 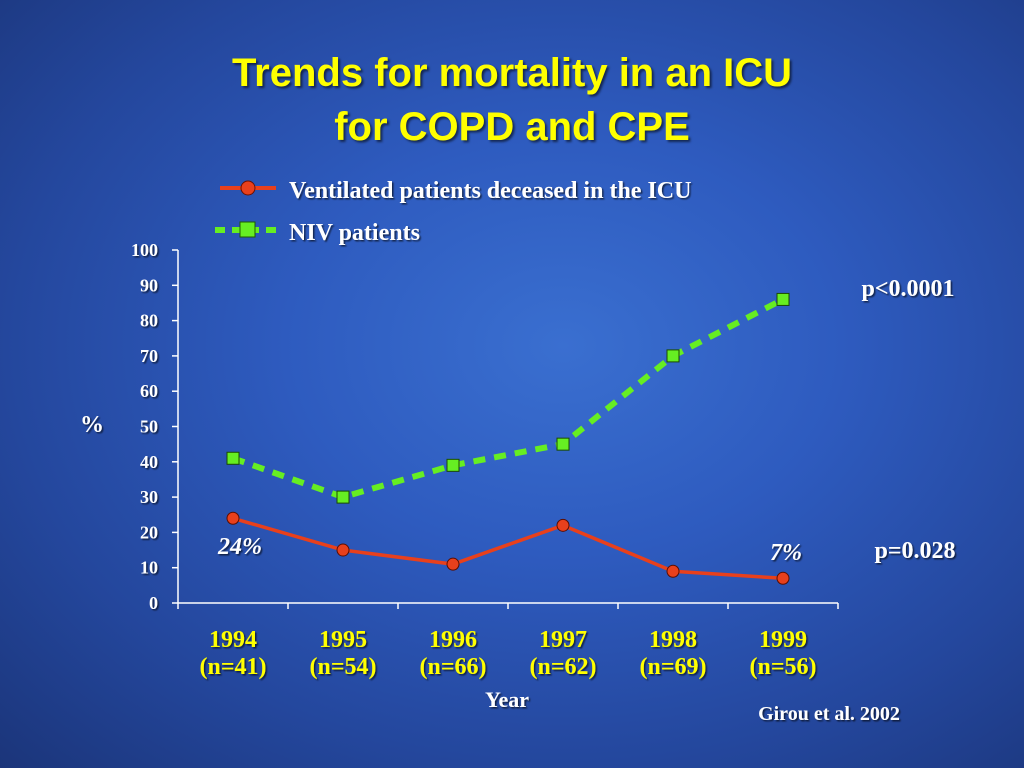 I want to click on y-axis-label: %, so click(x=92, y=425).